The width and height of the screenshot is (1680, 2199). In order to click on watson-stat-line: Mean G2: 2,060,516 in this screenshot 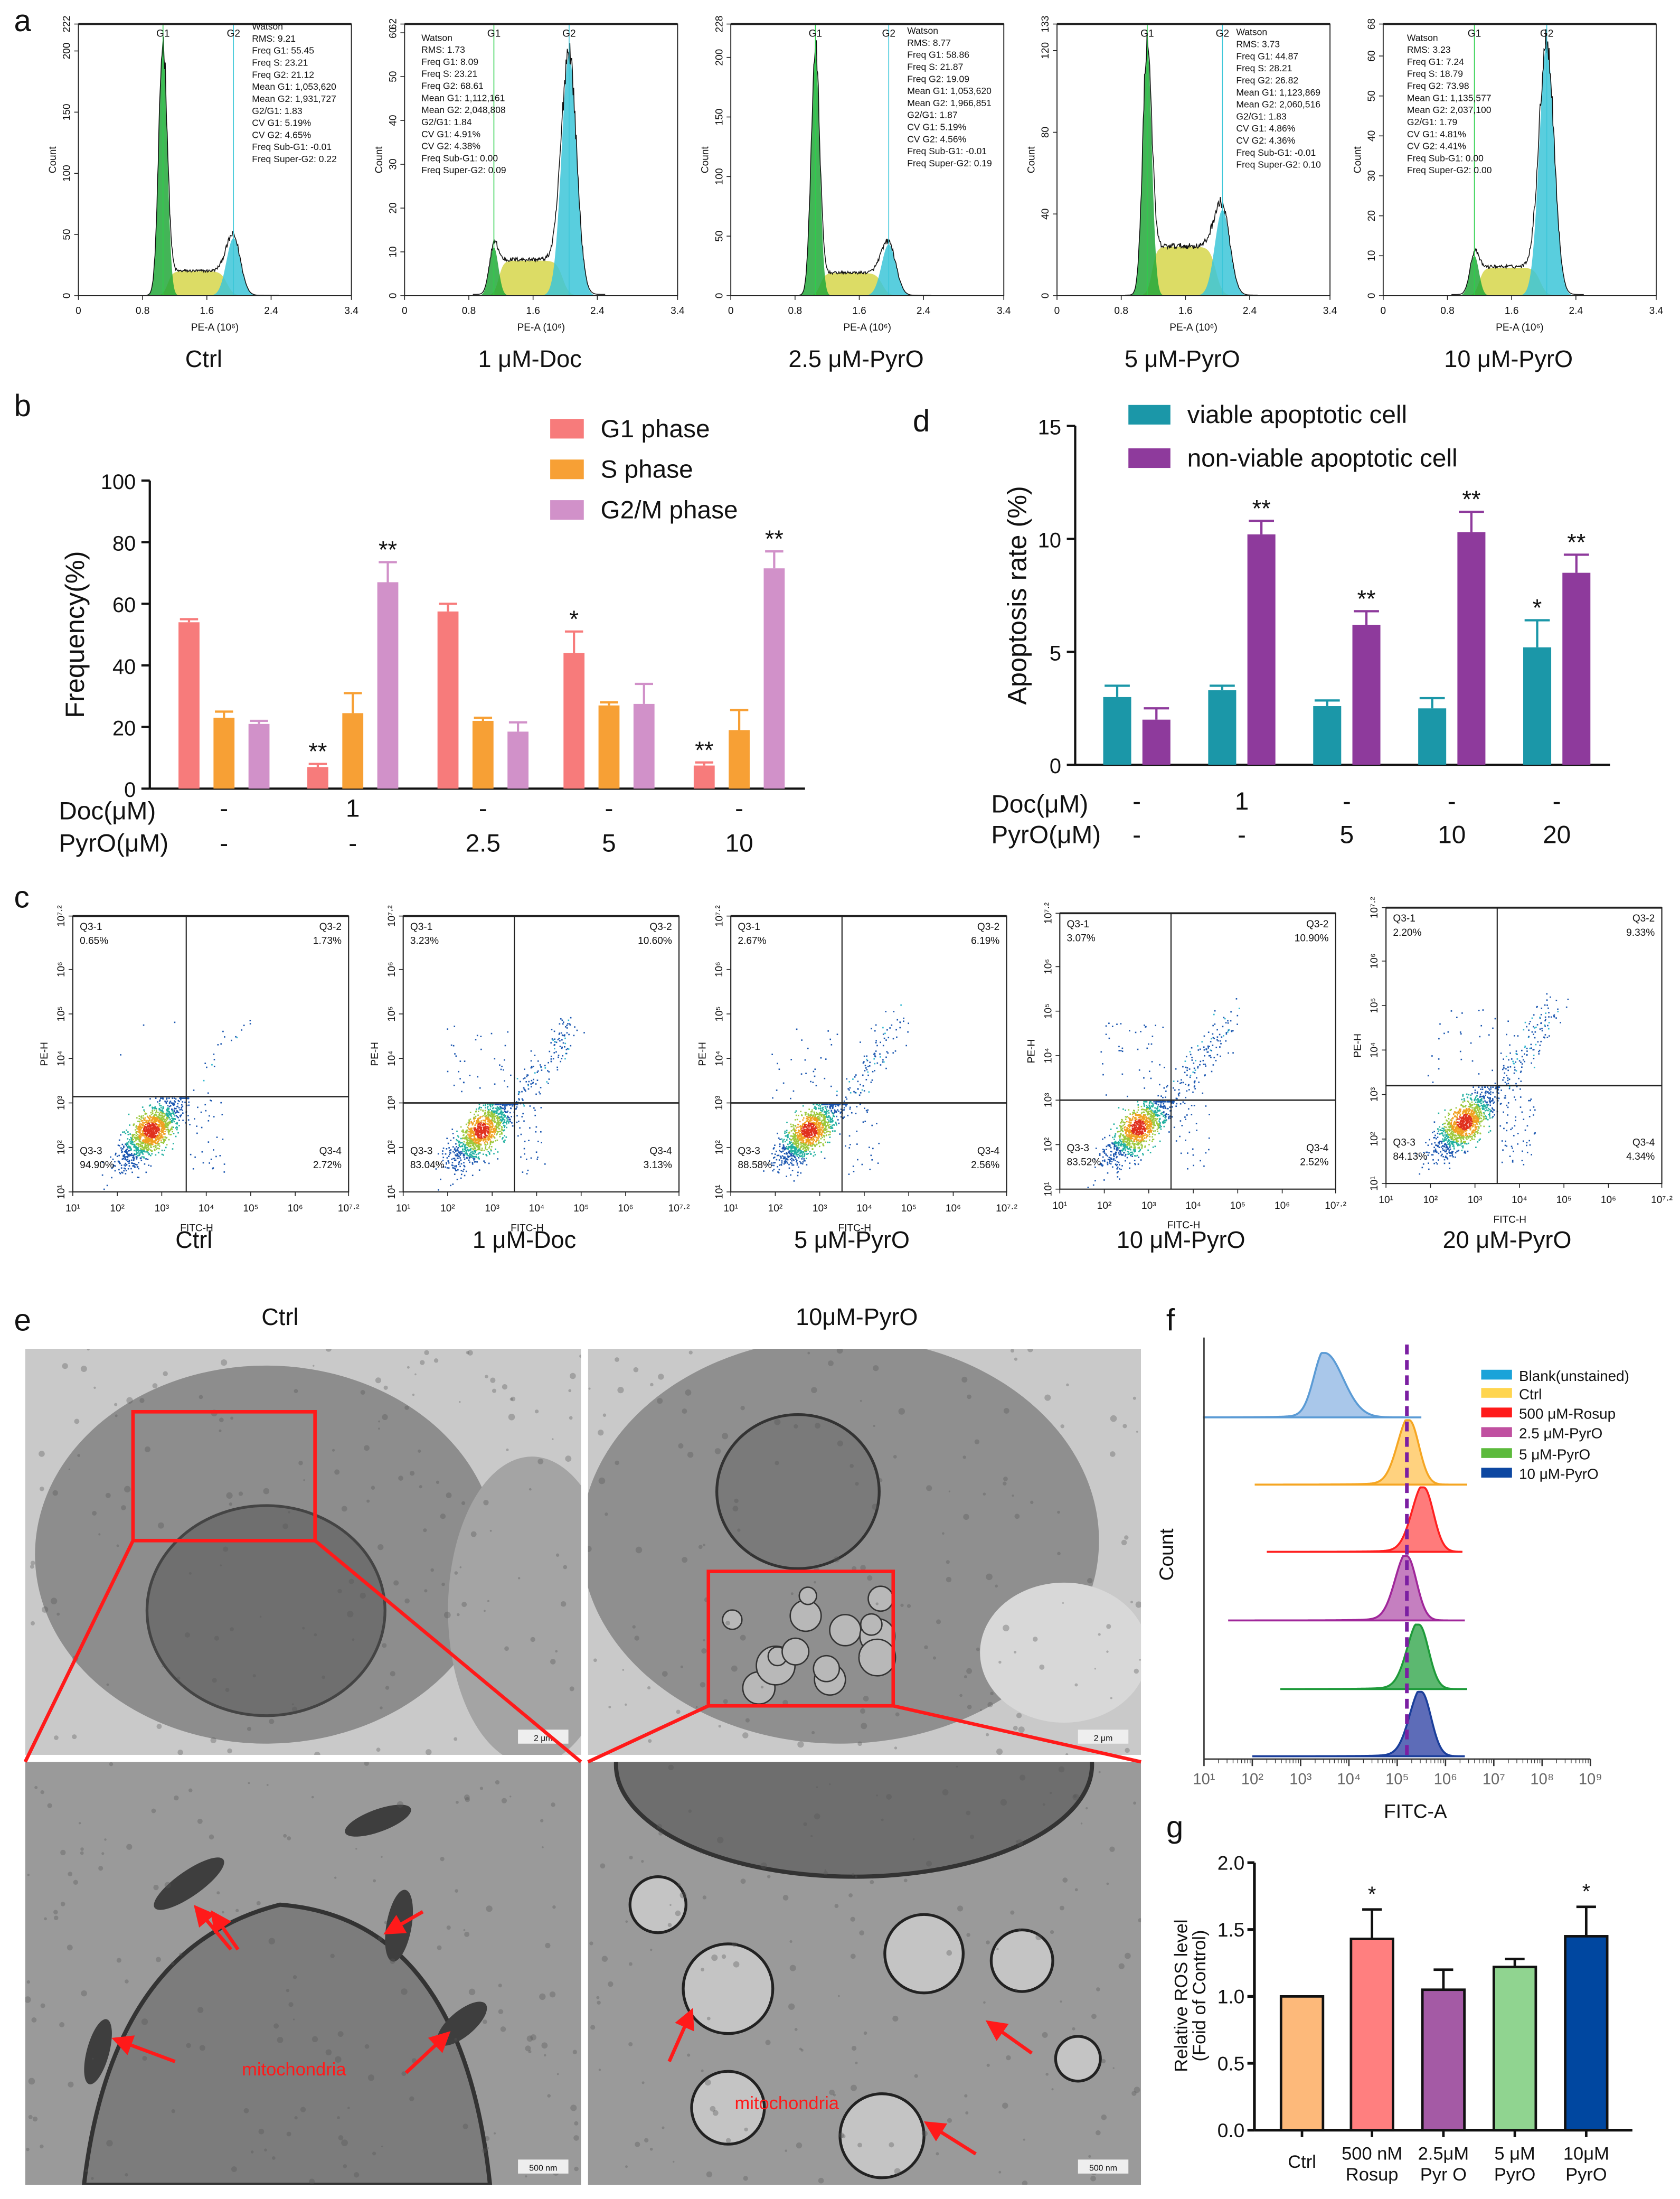, I will do `click(1278, 104)`.